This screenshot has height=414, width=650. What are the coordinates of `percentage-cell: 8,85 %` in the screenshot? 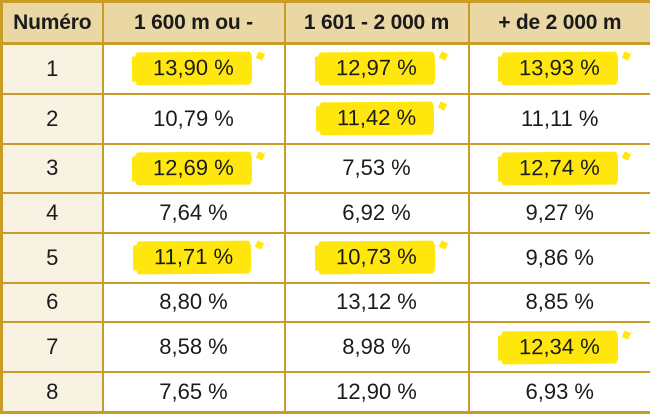 It's located at (558, 302).